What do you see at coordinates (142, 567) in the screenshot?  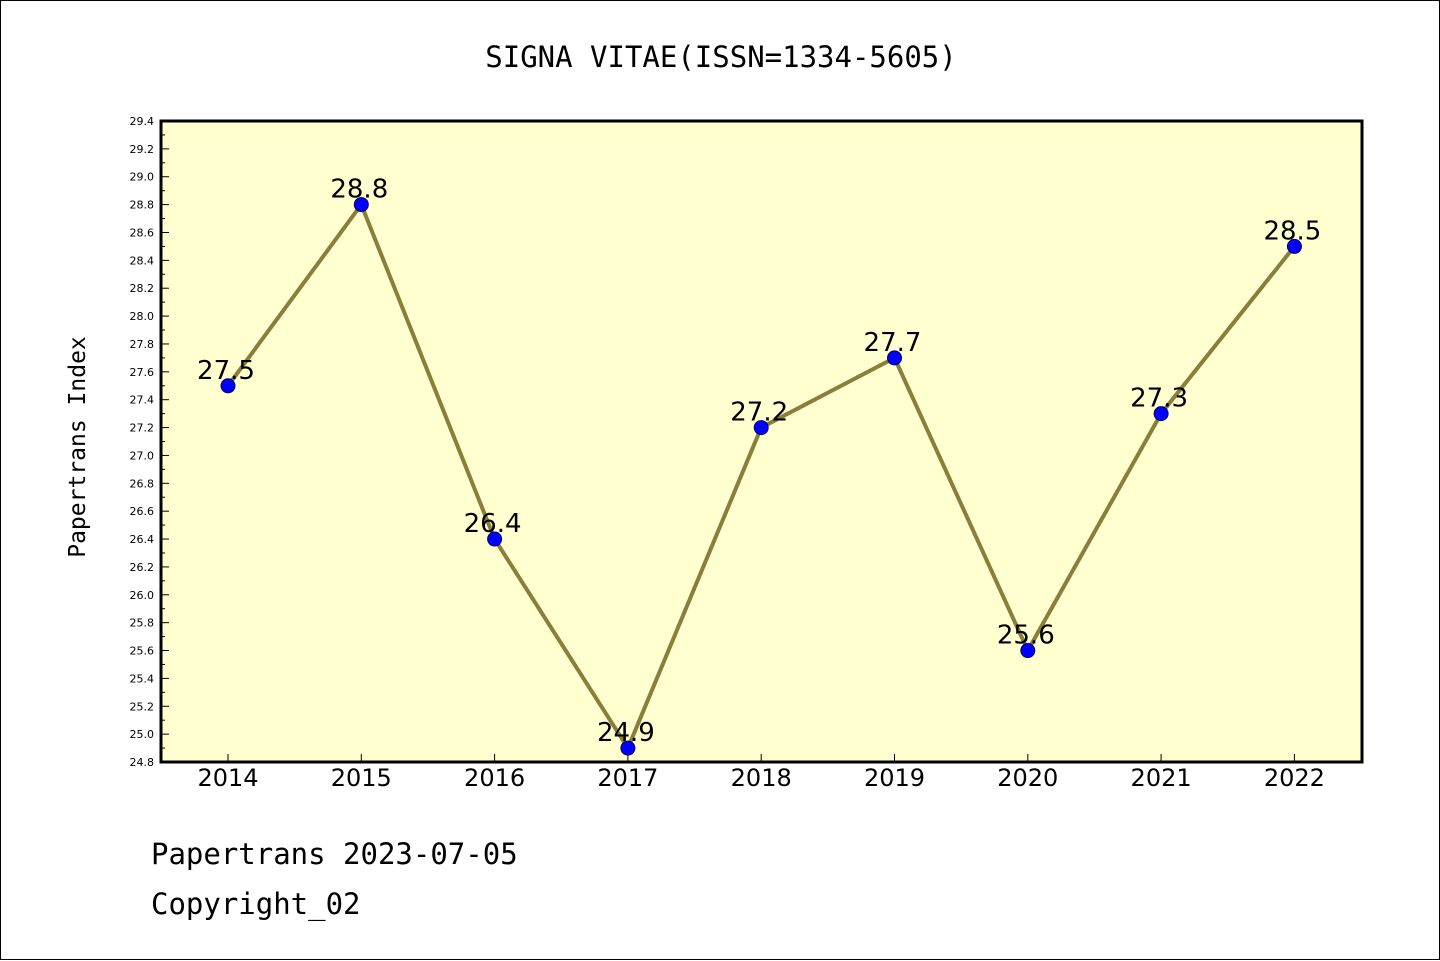 I see `y-tick-label: 26.2` at bounding box center [142, 567].